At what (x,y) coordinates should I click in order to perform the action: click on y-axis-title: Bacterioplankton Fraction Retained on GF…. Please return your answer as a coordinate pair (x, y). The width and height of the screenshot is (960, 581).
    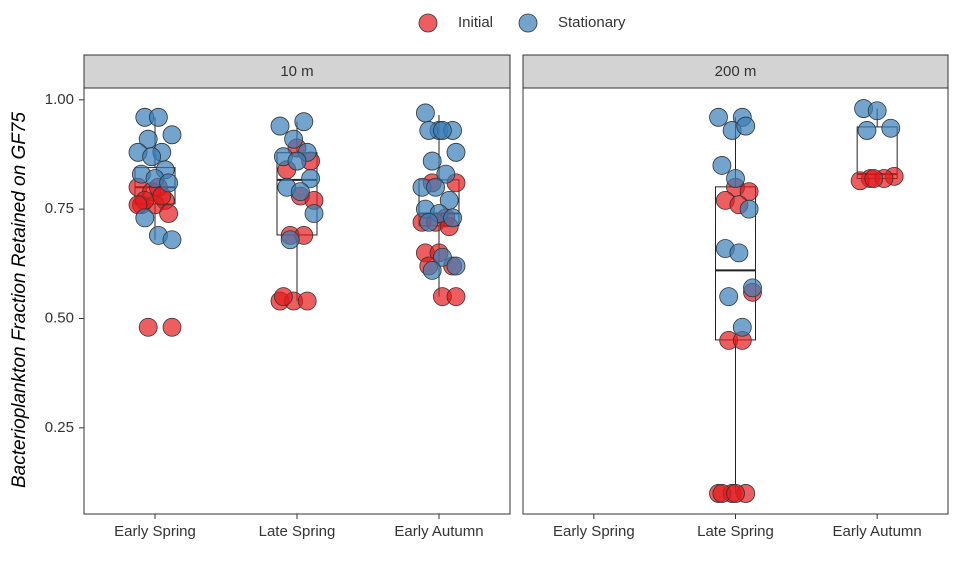
    Looking at the image, I should click on (19, 300).